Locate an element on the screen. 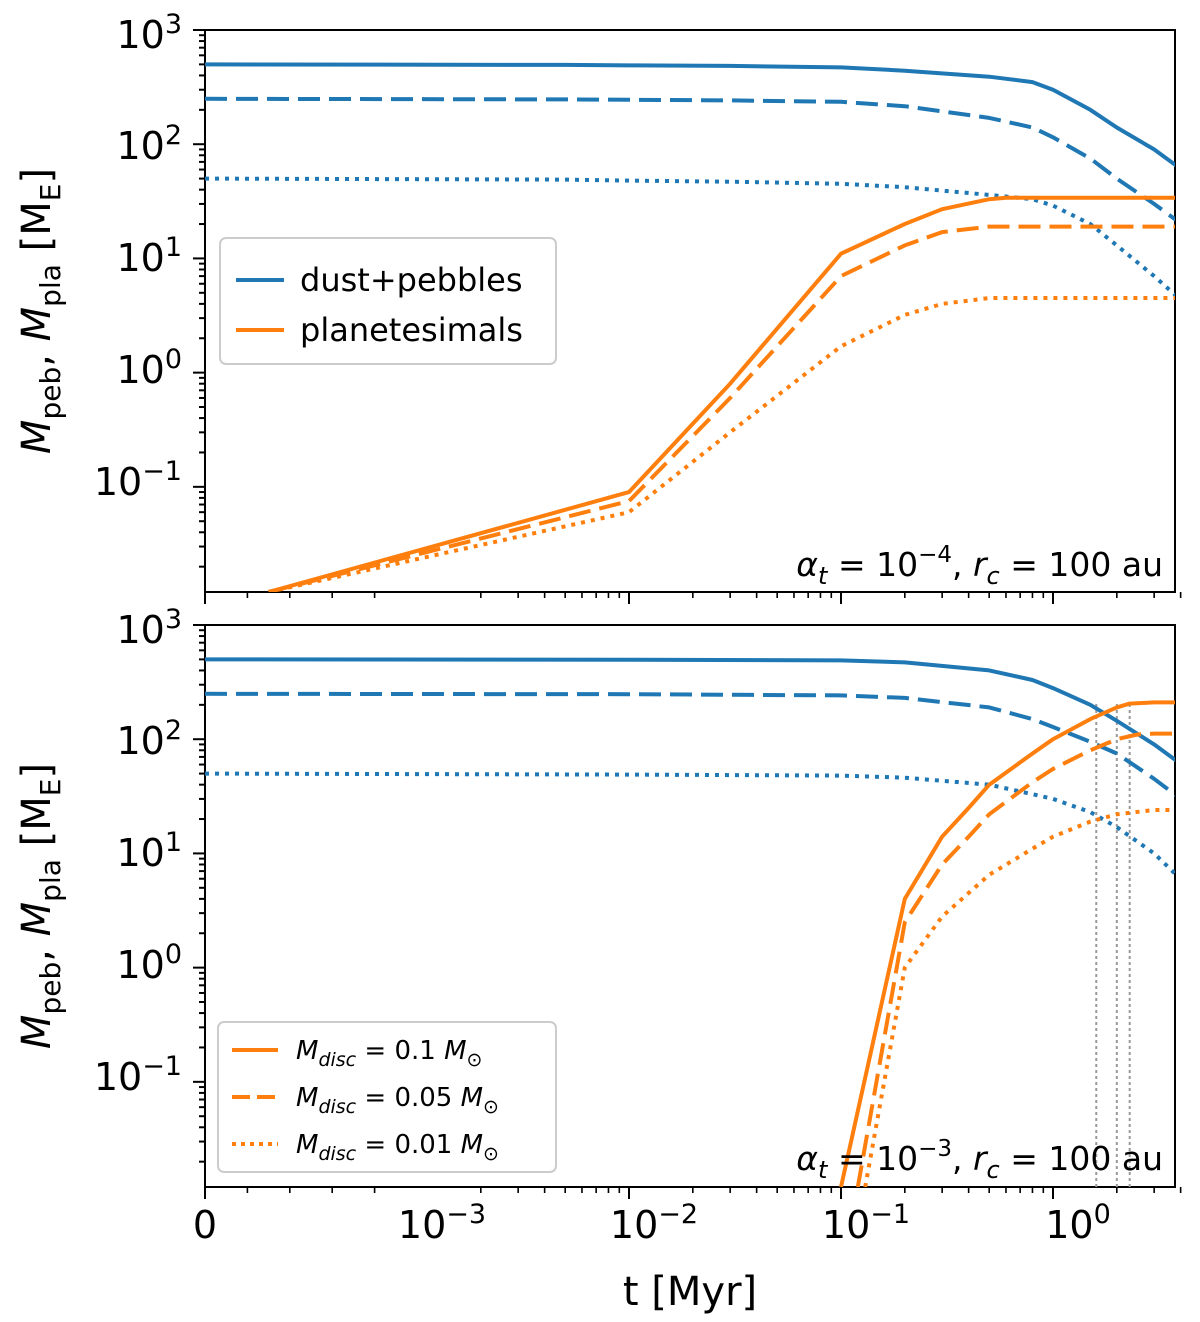 This screenshot has height=1322, width=1200. top-series-dust-pebbles-0.05 is located at coordinates (690, 159).